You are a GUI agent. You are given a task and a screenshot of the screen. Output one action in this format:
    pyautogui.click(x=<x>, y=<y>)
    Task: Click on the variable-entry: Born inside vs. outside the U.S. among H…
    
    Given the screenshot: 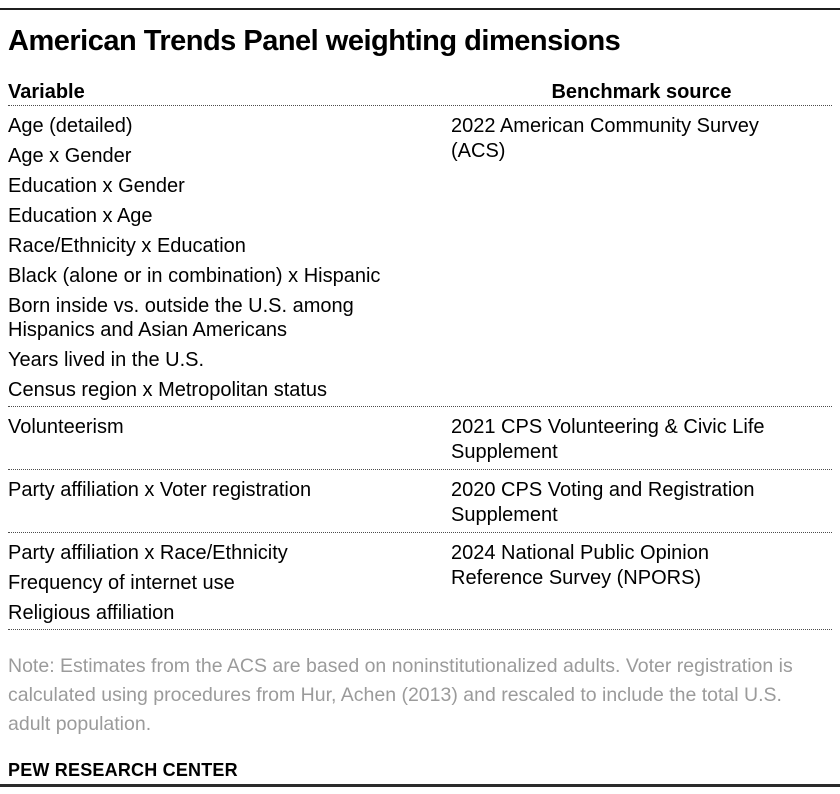 What is the action you would take?
    pyautogui.click(x=181, y=318)
    